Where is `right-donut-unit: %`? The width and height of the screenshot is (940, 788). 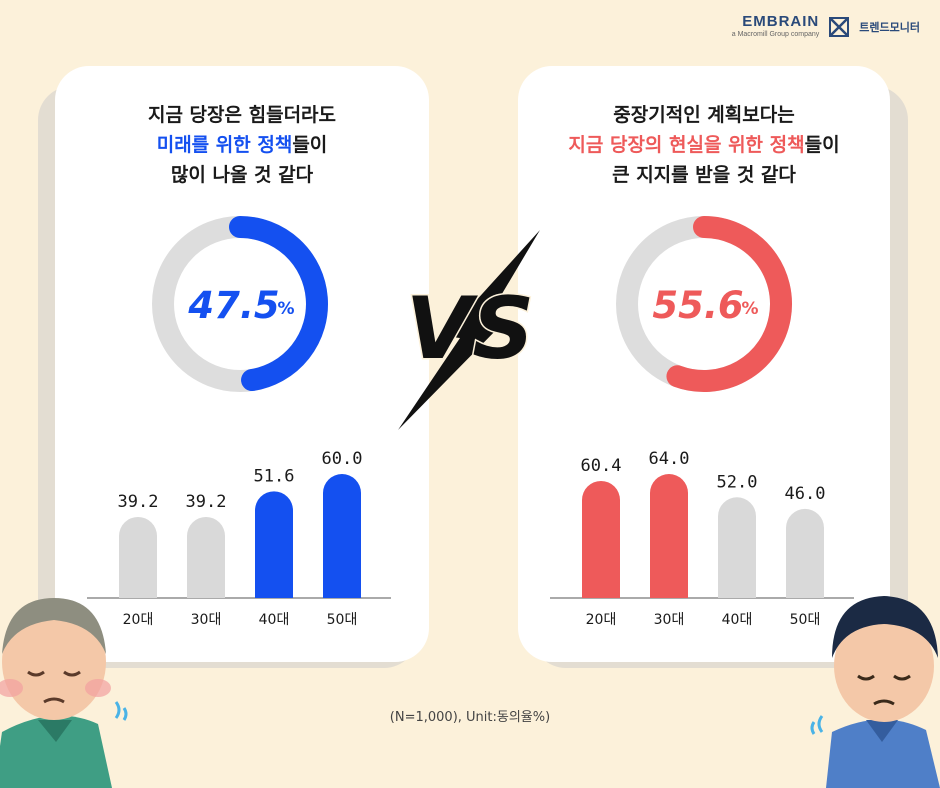 right-donut-unit: % is located at coordinates (749, 309).